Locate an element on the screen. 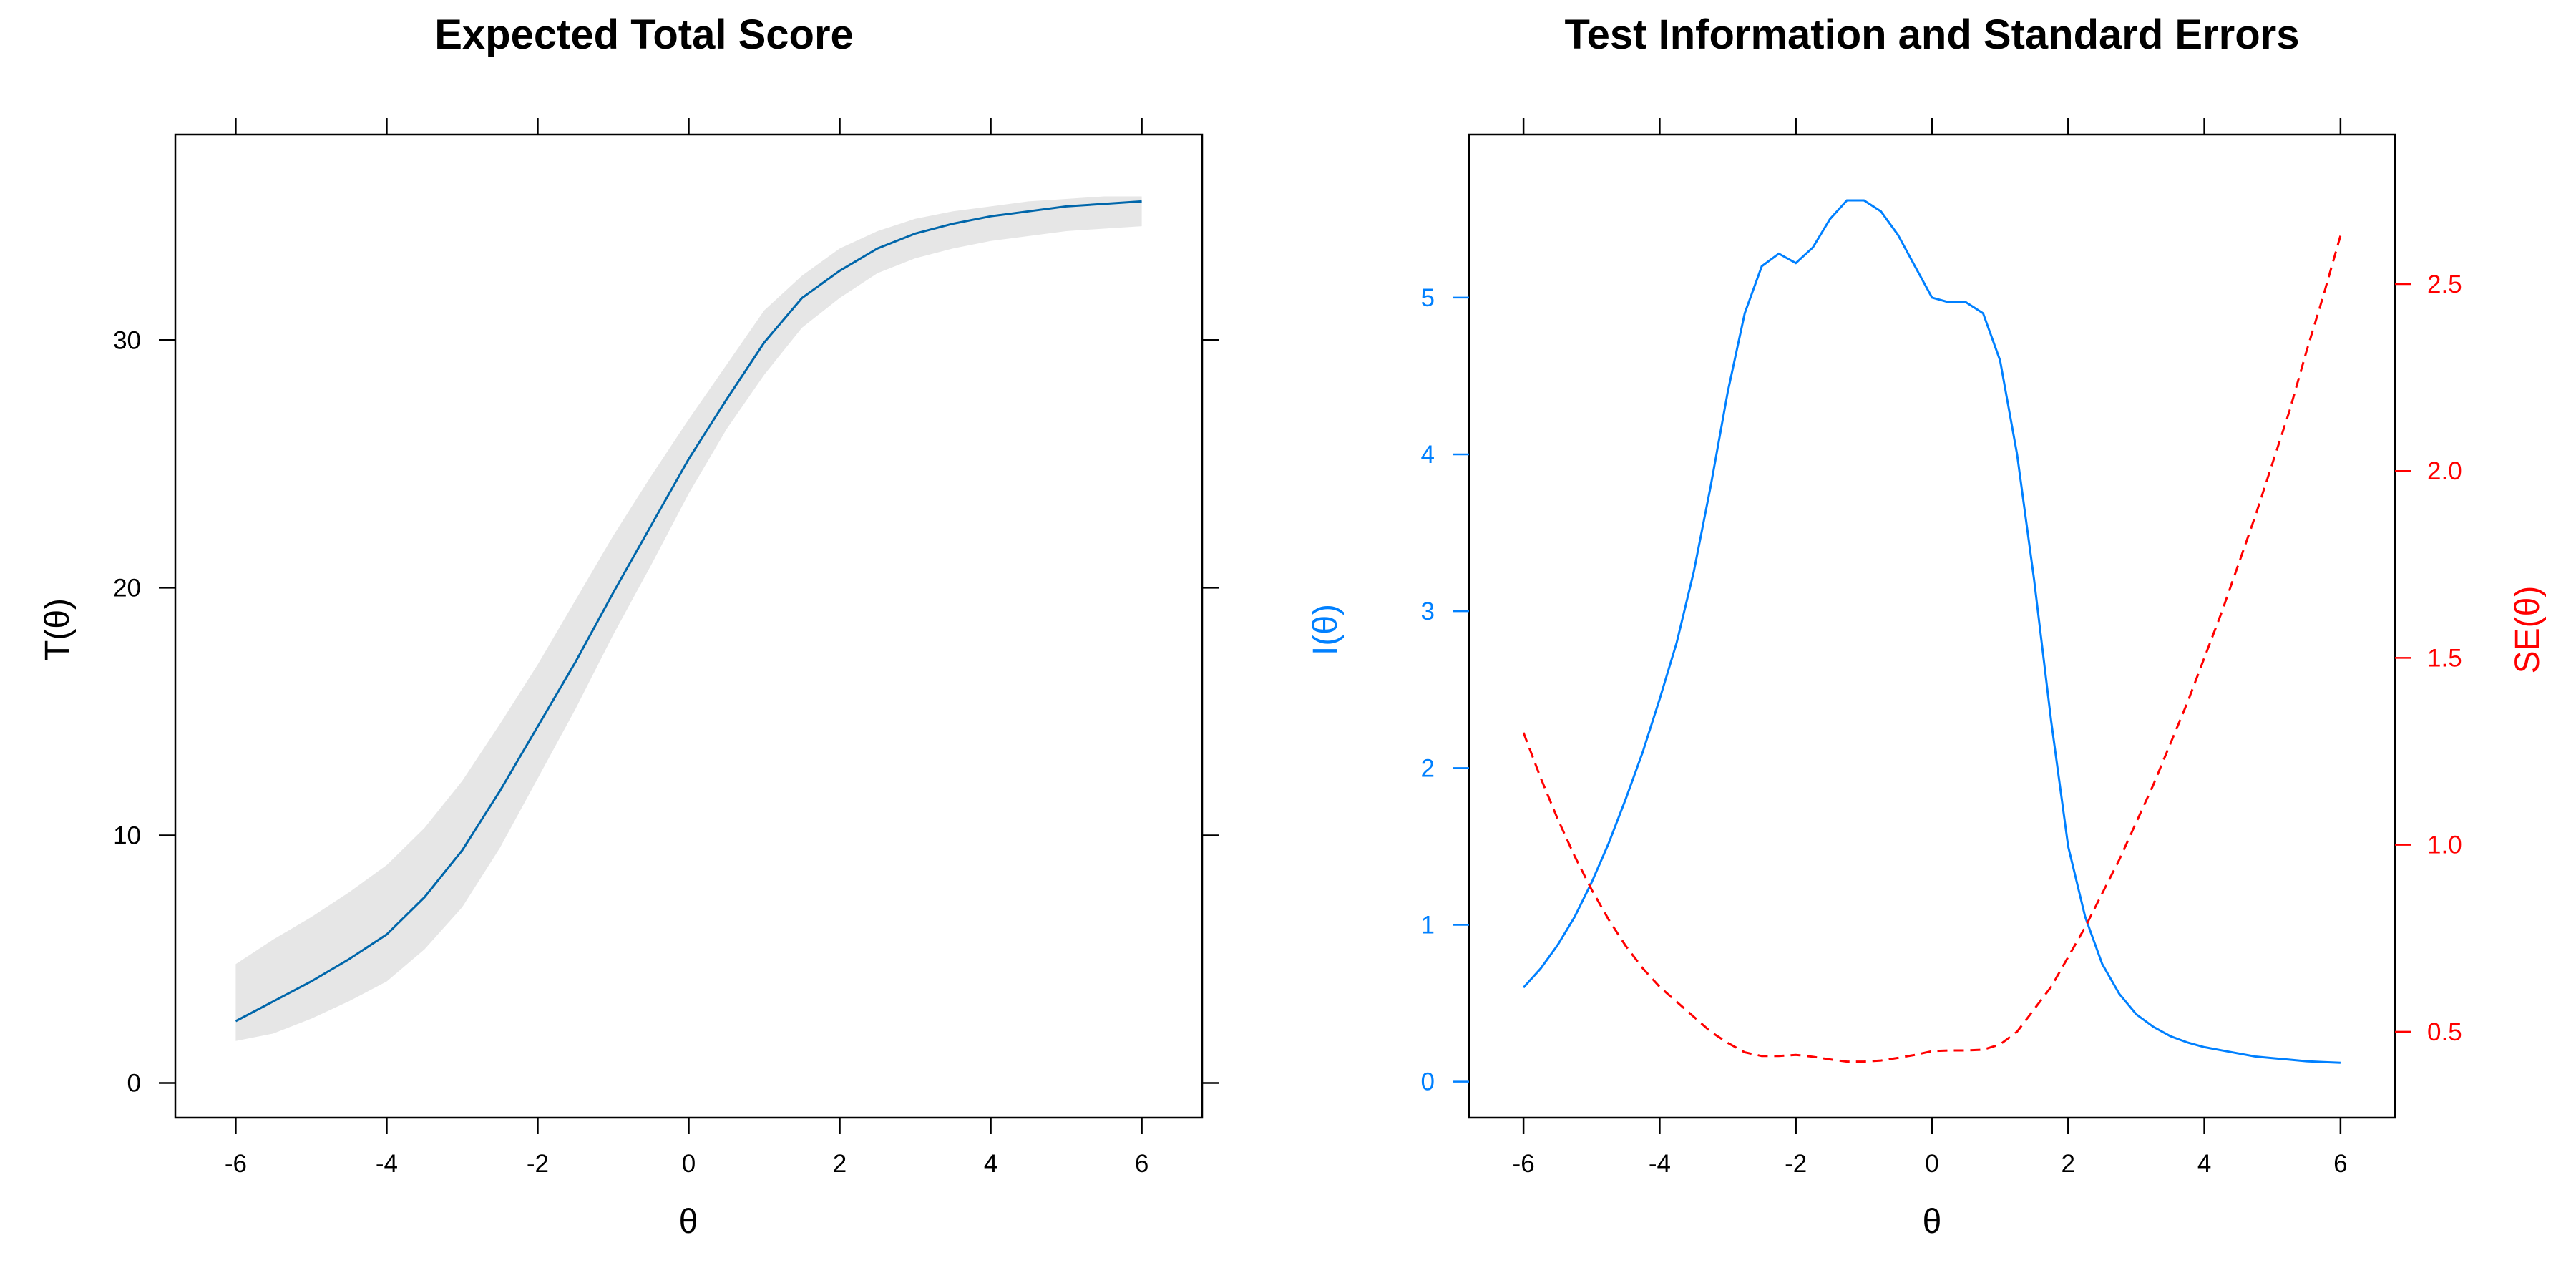 Image resolution: width=2576 pixels, height=1288 pixels. standard-error-tick-label: 1.0 is located at coordinates (2444, 845).